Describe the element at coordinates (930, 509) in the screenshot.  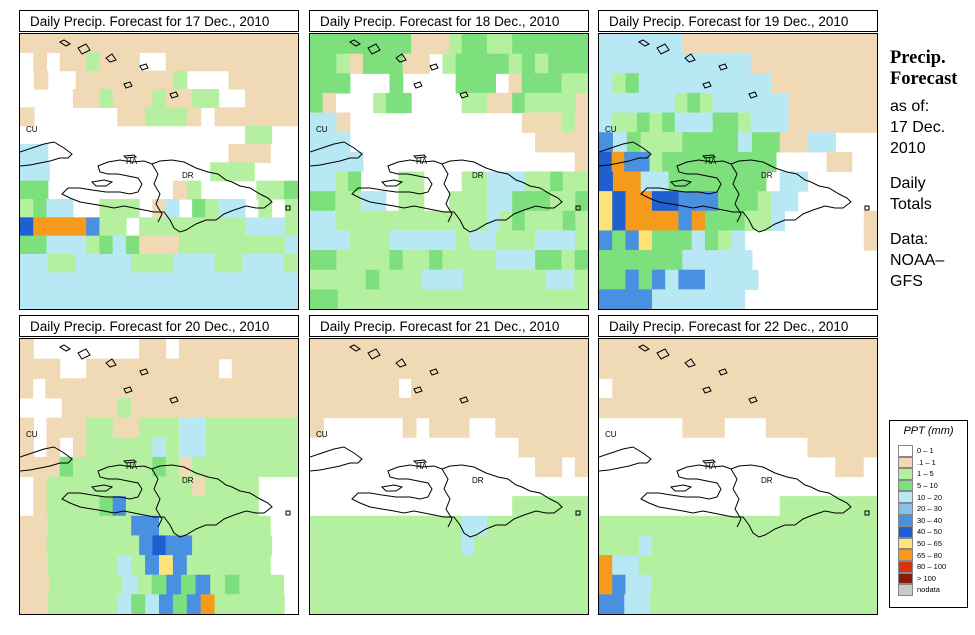
I see `legend-label: 20 – 30` at that location.